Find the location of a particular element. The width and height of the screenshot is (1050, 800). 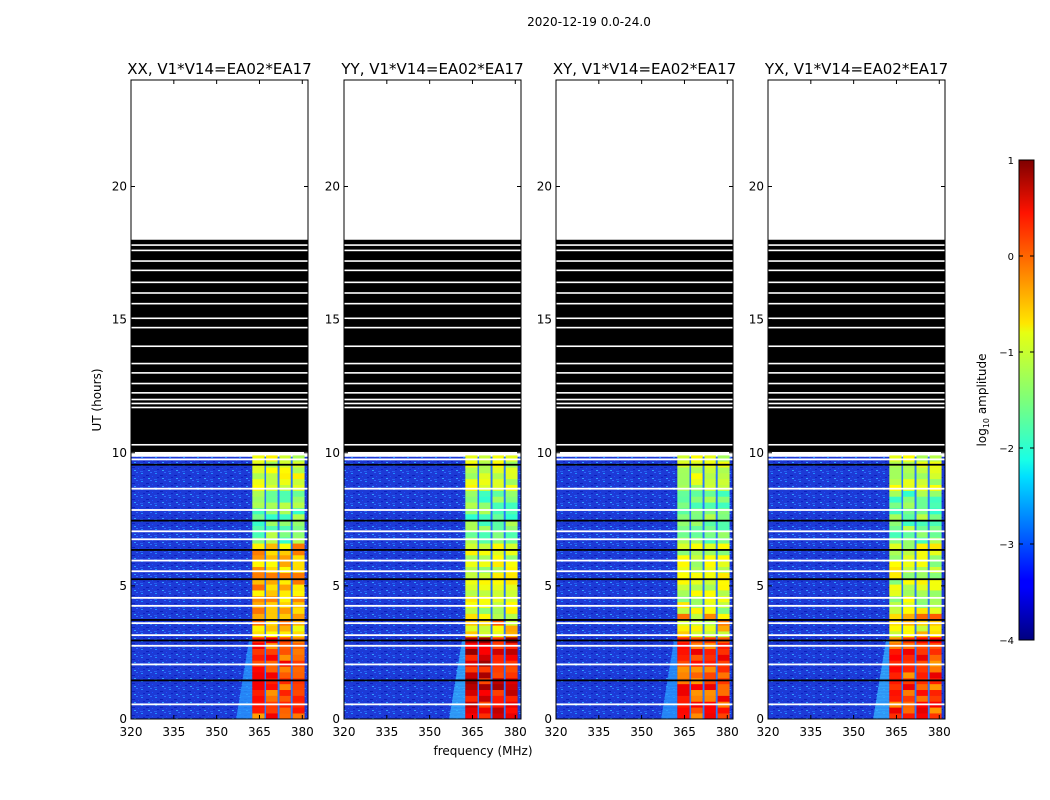

x-axis-label: frequency (MHz) is located at coordinates (482, 751).